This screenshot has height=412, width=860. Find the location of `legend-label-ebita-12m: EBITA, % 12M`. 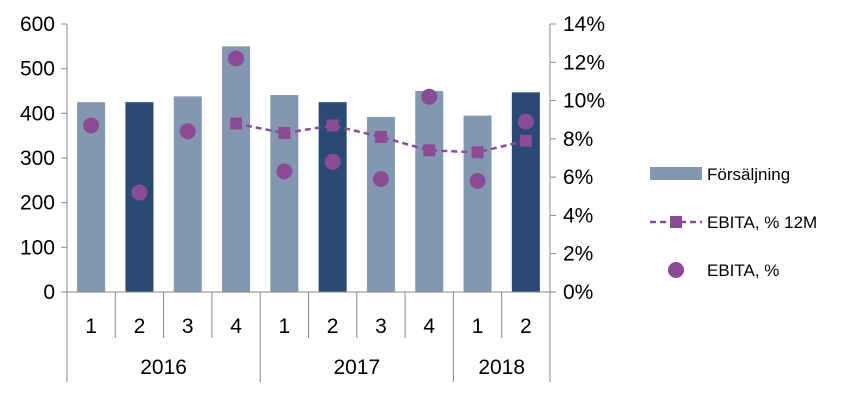

legend-label-ebita-12m: EBITA, % 12M is located at coordinates (762, 222).